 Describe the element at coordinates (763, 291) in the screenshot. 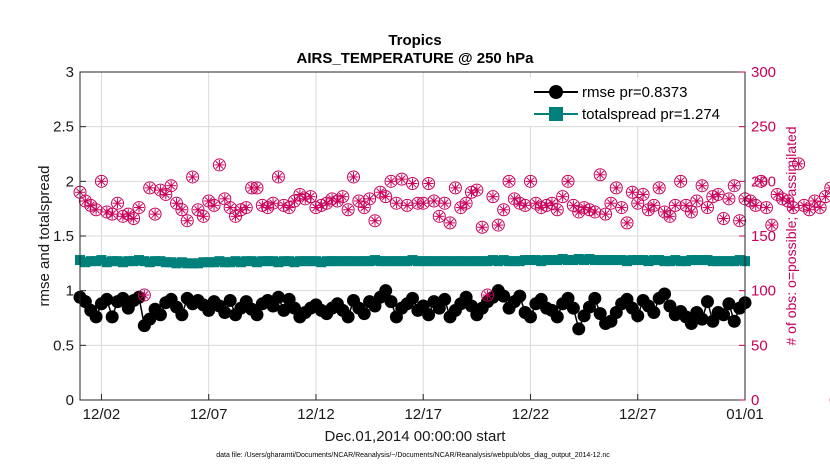

I see `y-right-tick-label: 100` at that location.